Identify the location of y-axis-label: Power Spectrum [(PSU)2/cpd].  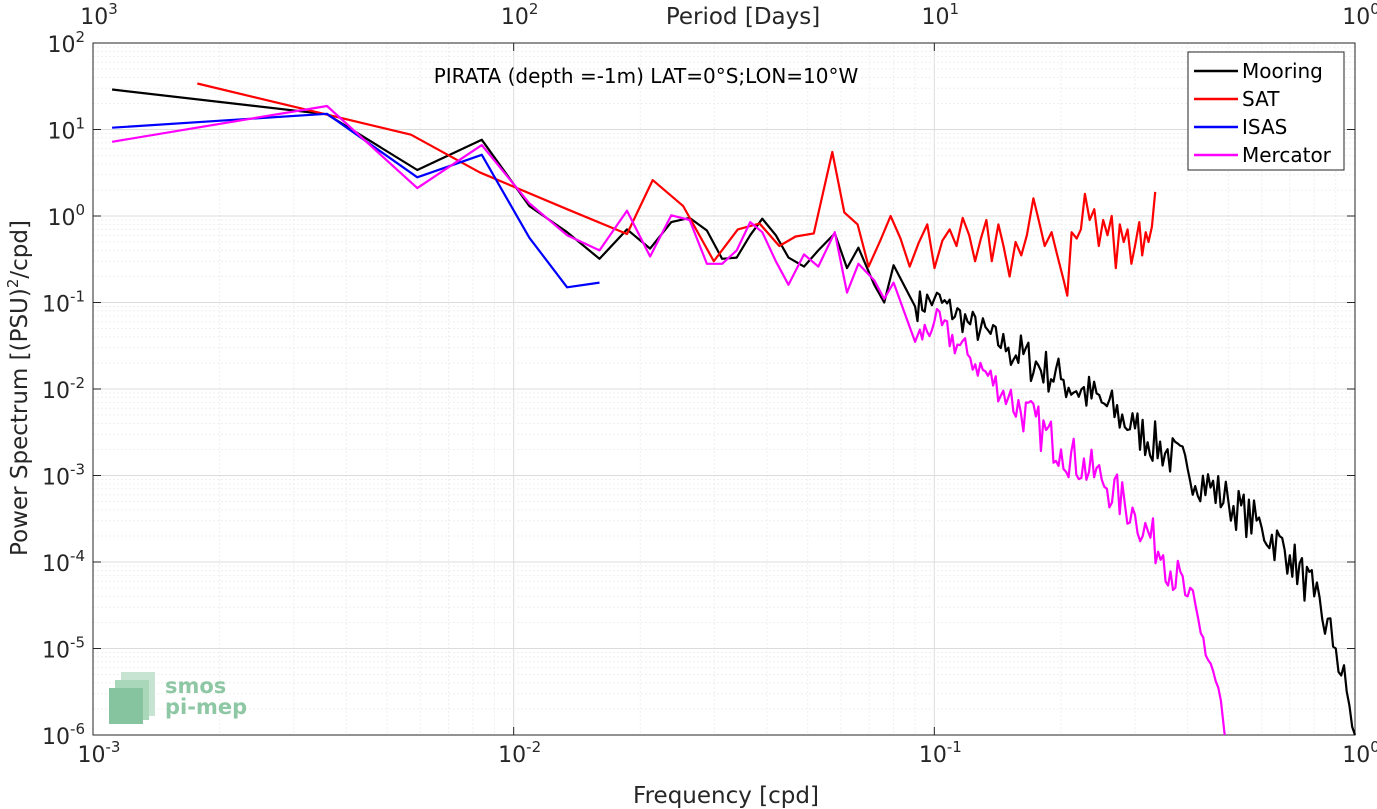
(18, 388).